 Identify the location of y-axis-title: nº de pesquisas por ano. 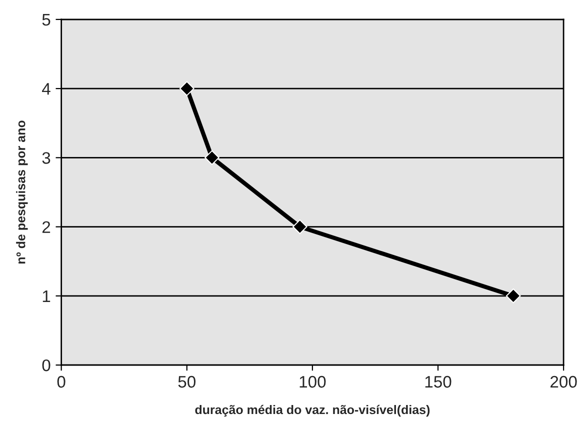
(22, 192).